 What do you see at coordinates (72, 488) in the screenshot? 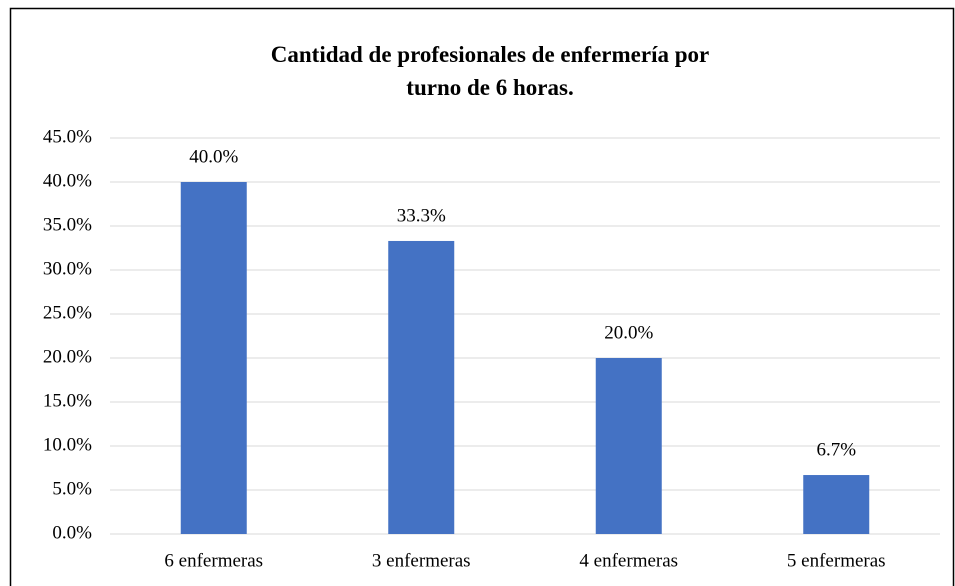
I see `y-tick-label: 5.0%` at bounding box center [72, 488].